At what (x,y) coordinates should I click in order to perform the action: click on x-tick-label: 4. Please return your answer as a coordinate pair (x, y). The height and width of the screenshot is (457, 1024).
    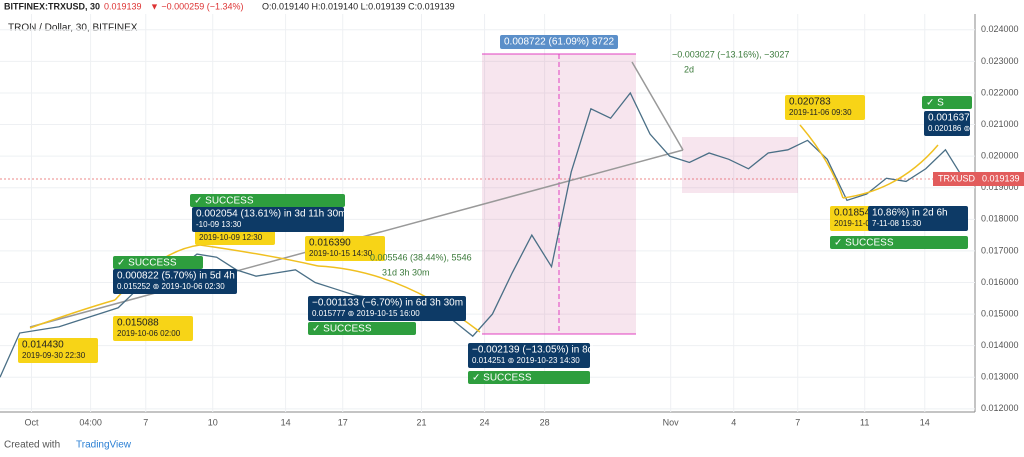
    Looking at the image, I should click on (733, 422).